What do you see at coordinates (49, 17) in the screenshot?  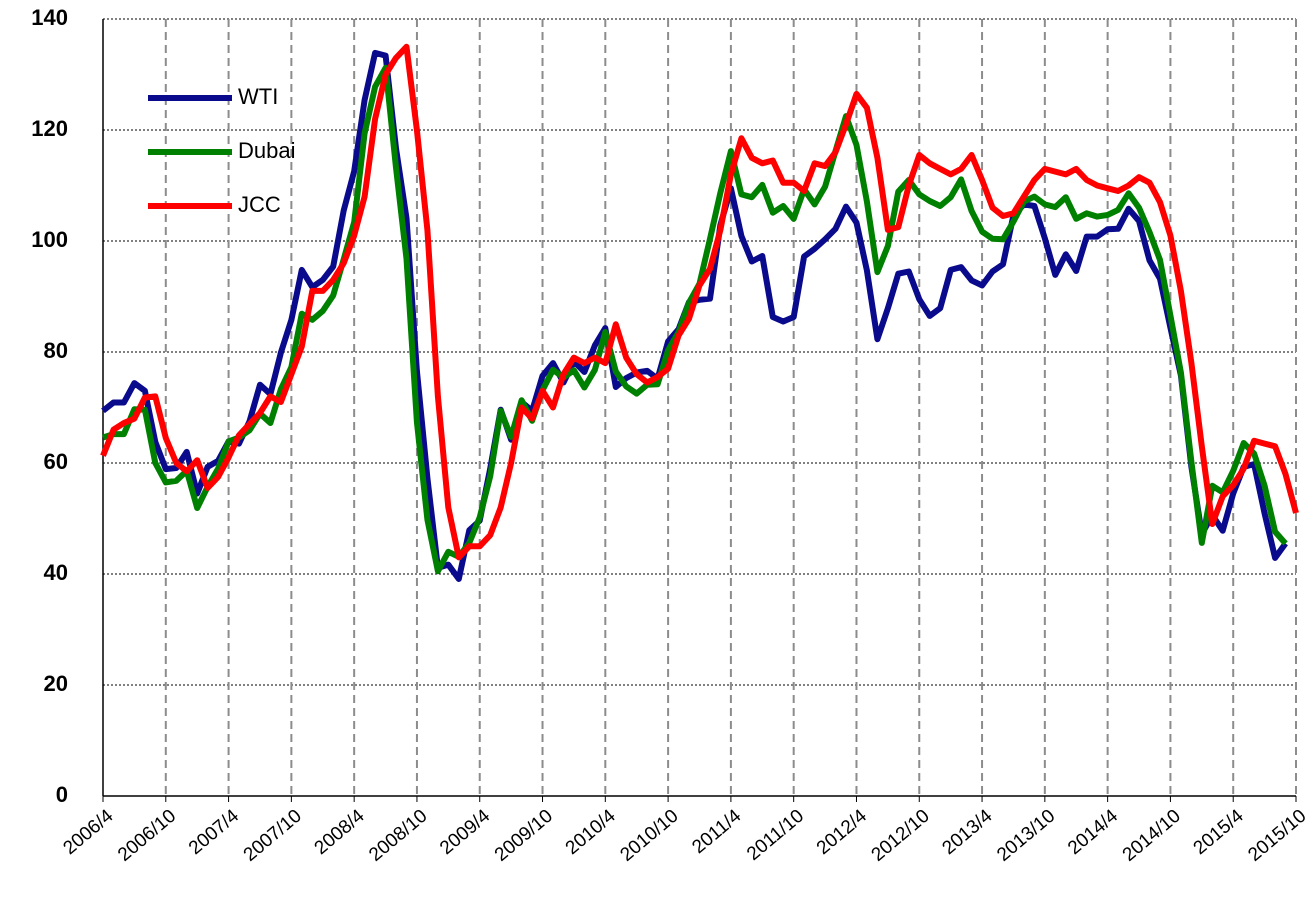 I see `y-tick-label: 140` at bounding box center [49, 17].